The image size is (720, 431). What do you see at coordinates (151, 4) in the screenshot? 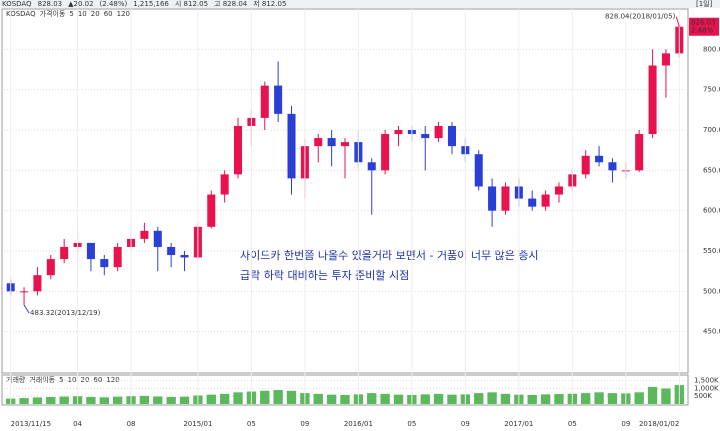
I see `header-item: 1,215,166` at bounding box center [151, 4].